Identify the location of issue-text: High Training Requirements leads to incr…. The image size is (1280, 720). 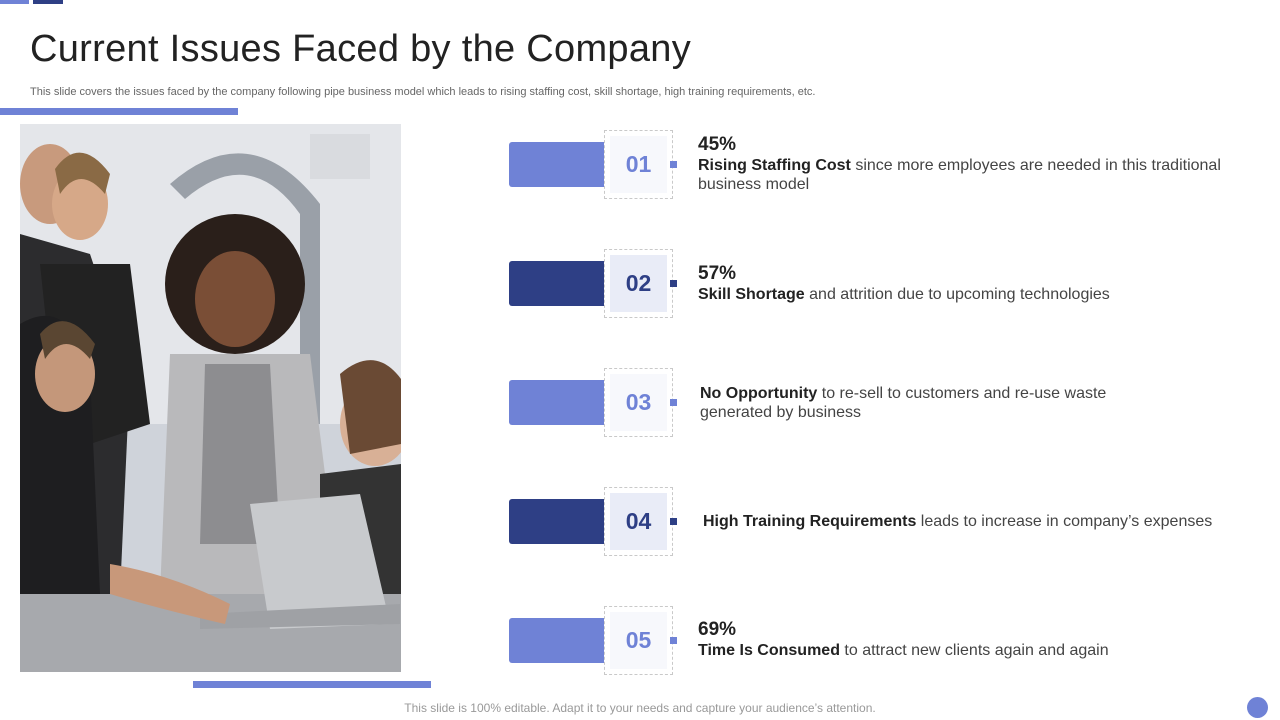
(973, 521).